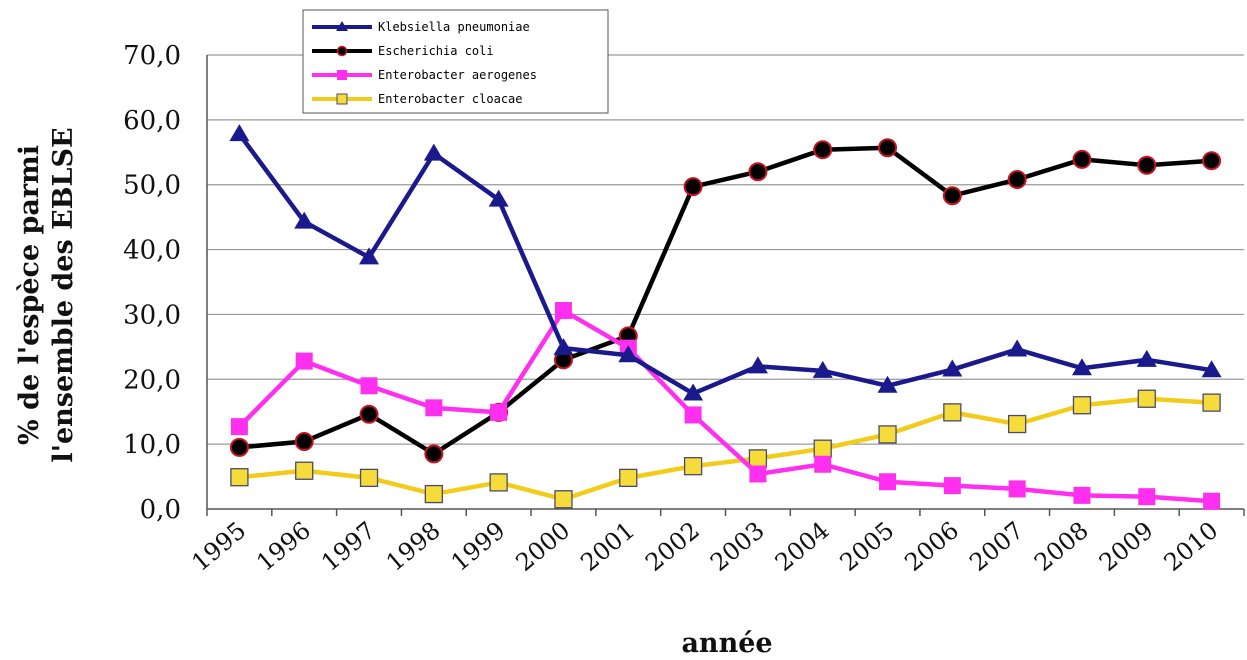 The width and height of the screenshot is (1247, 660). I want to click on y-tick-label: 0,0, so click(160, 510).